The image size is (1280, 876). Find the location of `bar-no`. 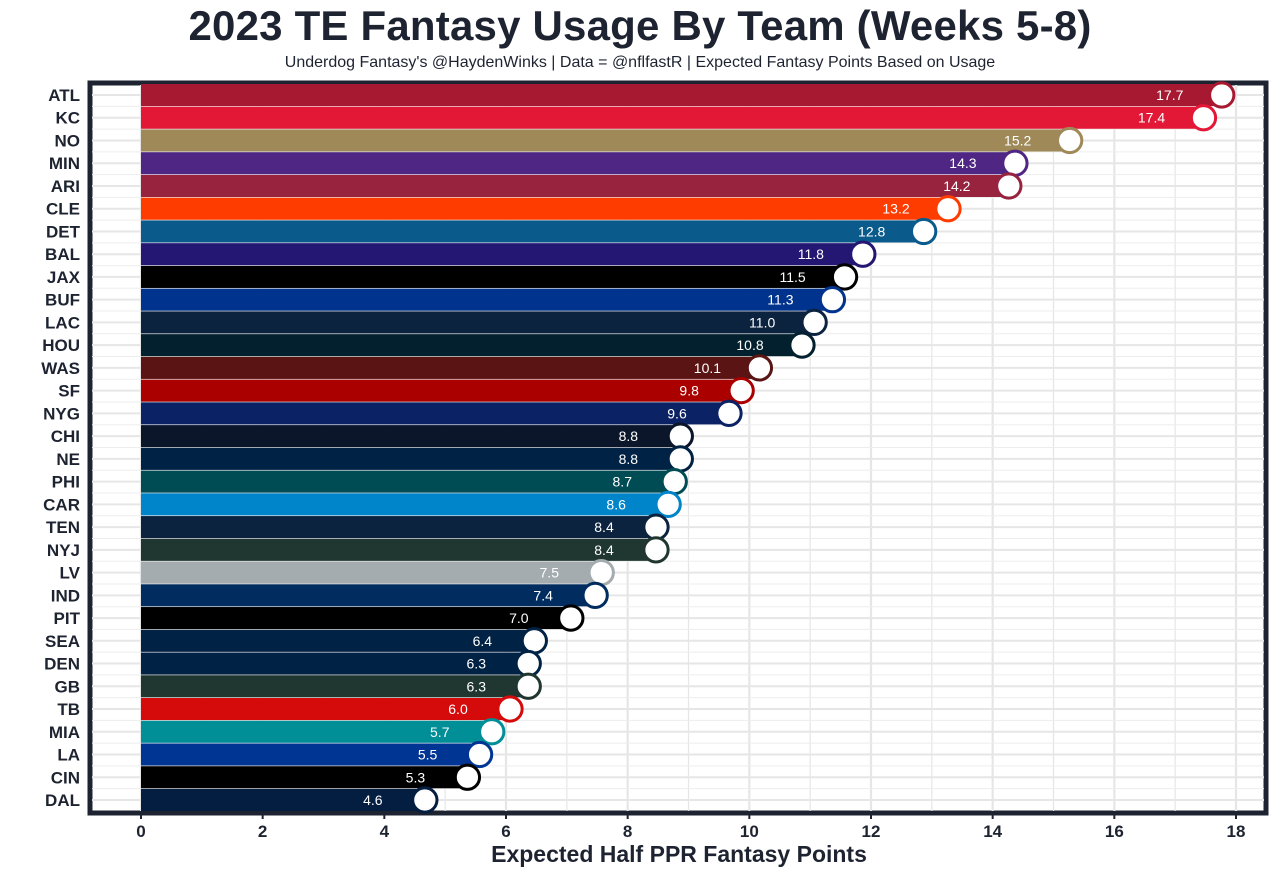

bar-no is located at coordinates (603, 140).